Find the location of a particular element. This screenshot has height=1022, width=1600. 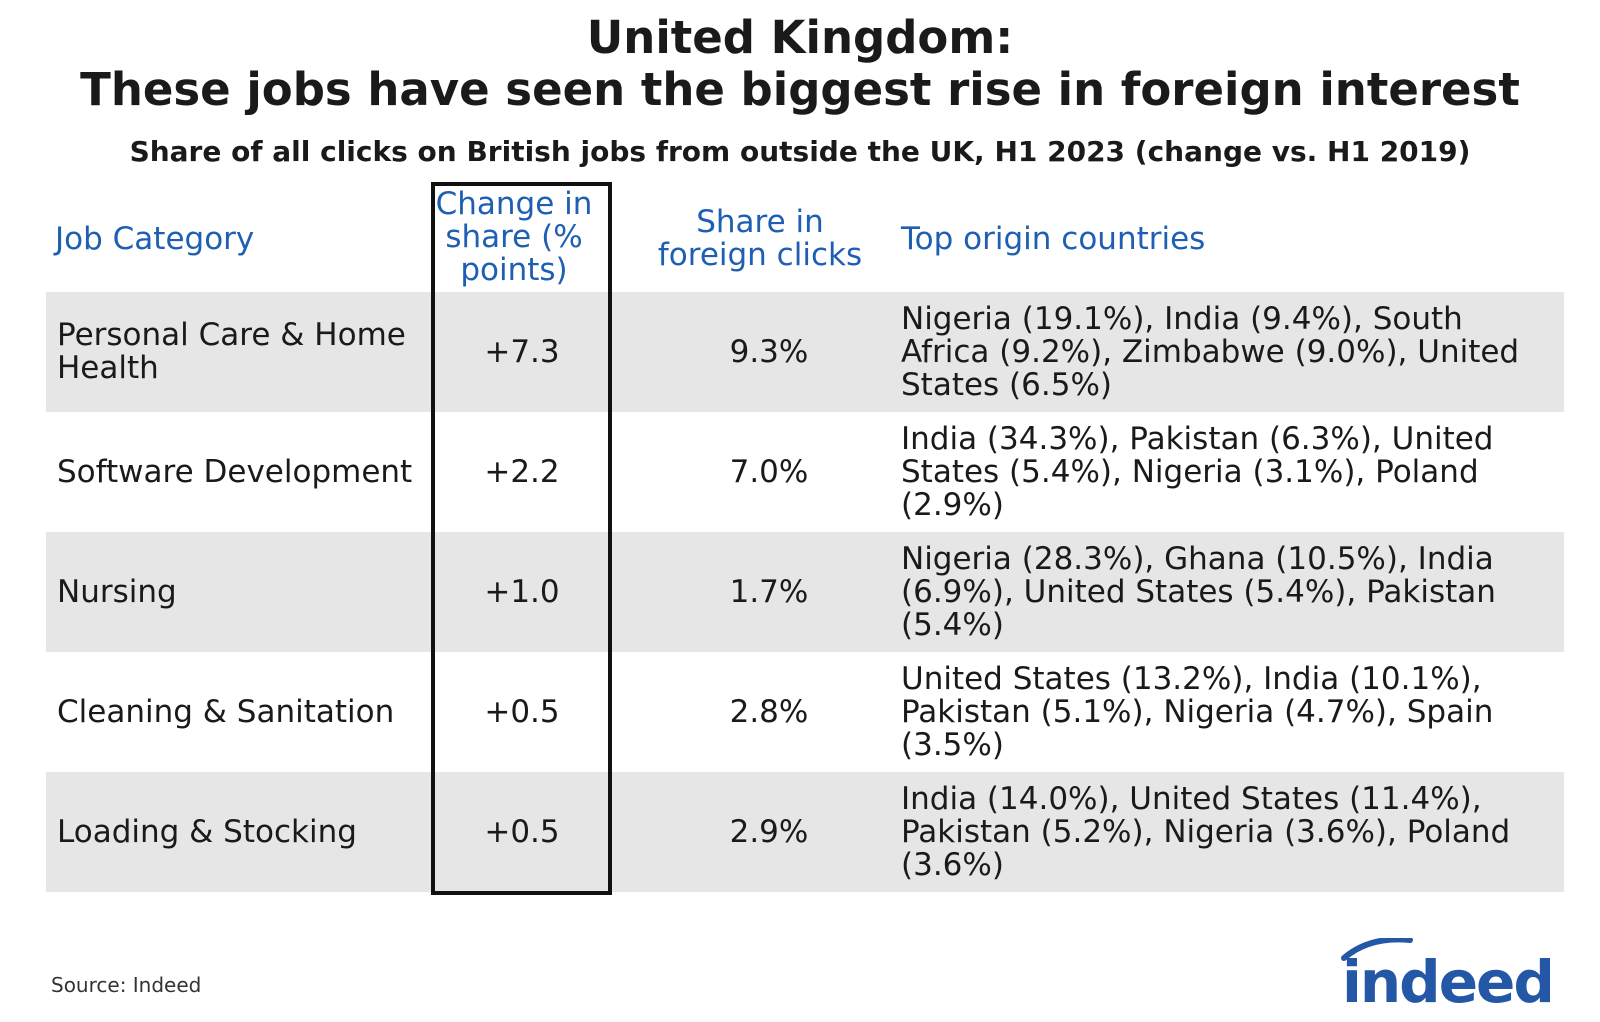

indeed-logo-icon: indeed is located at coordinates (1448, 973).